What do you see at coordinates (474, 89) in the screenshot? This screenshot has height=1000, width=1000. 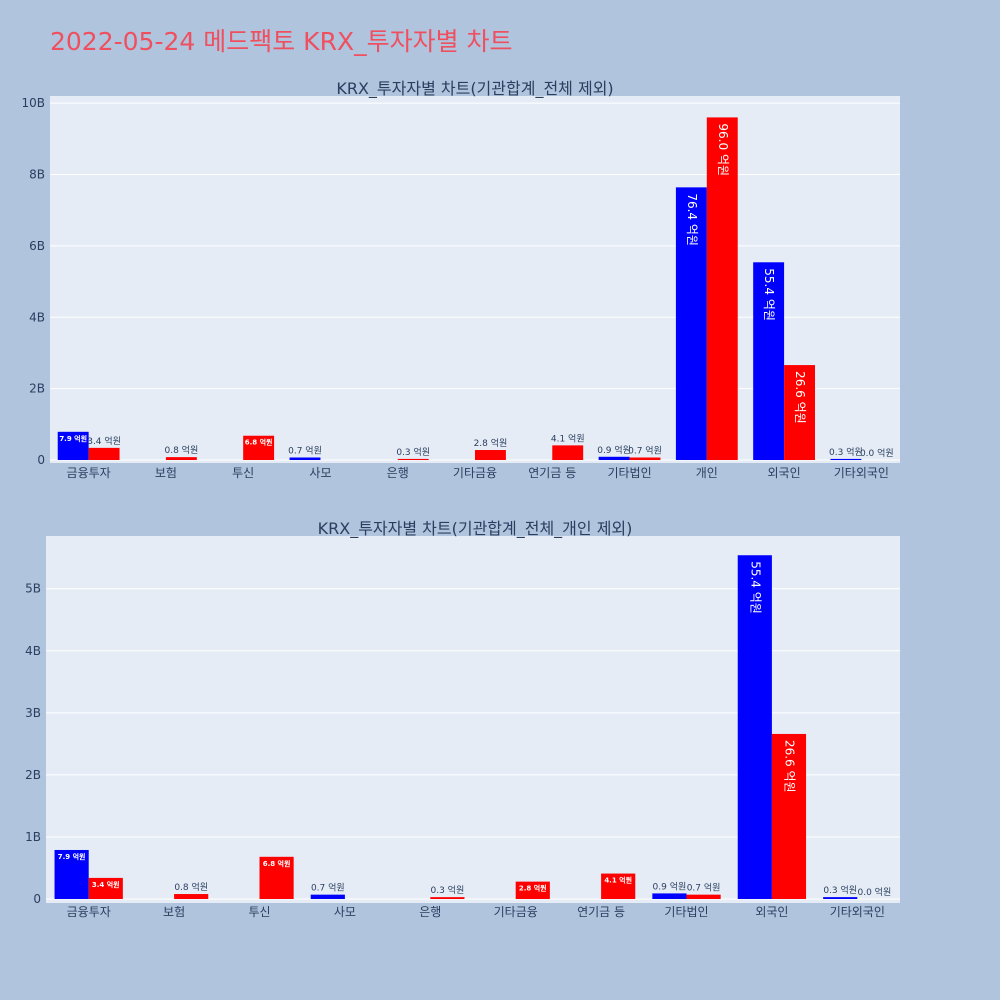 I see `chart-title: KRX_투자자별 차트(기관합계_전체 제외)` at bounding box center [474, 89].